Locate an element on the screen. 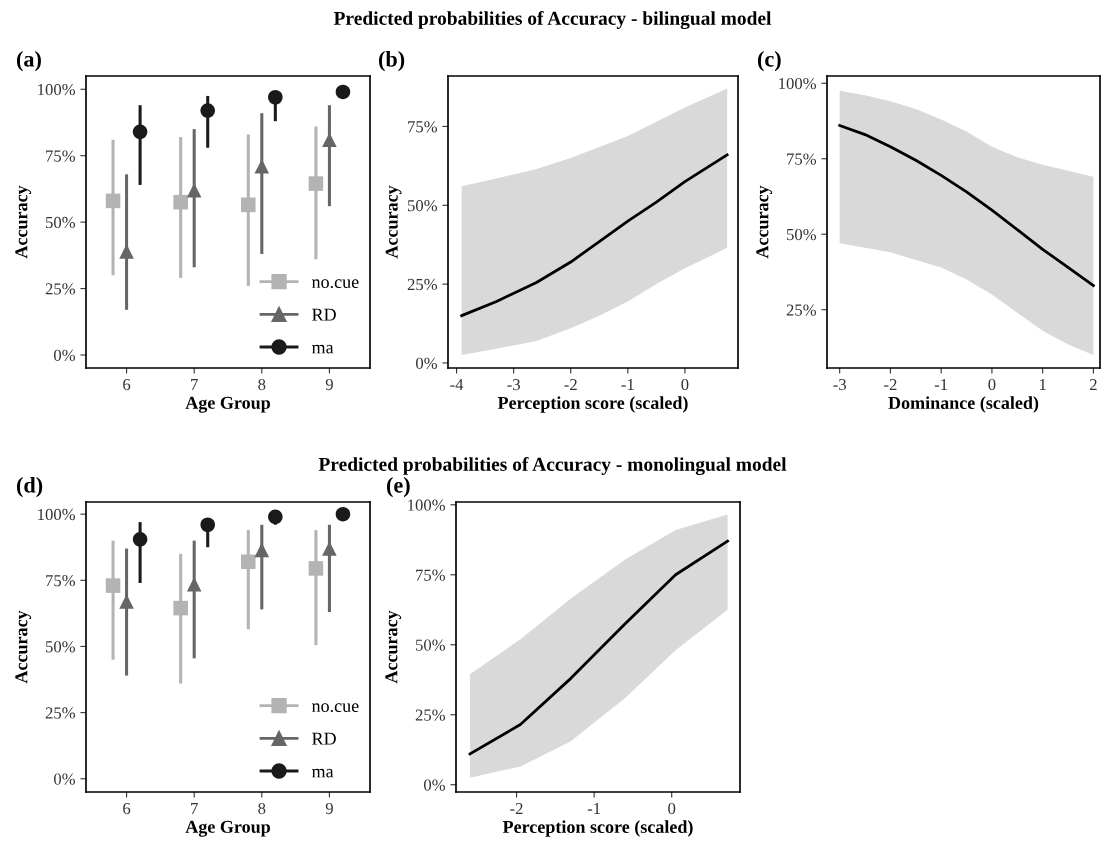 This screenshot has width=1105, height=844. chart-title: (e) is located at coordinates (398, 487).